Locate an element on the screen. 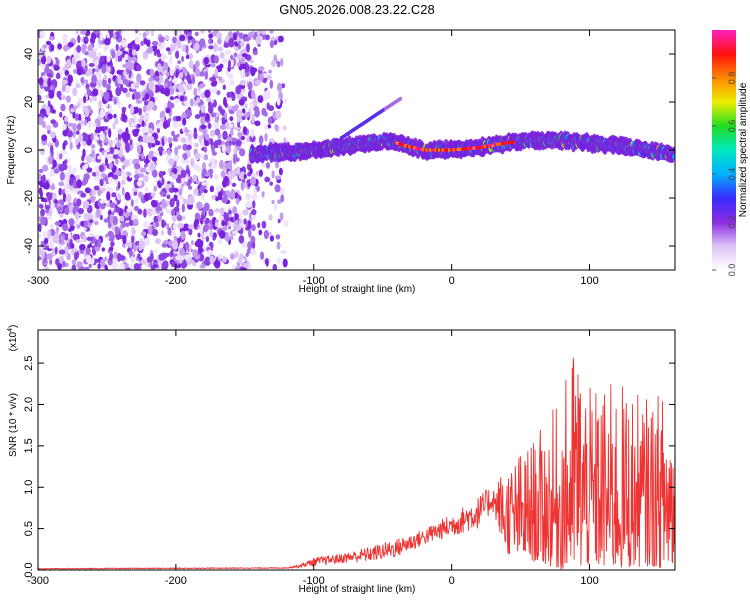  x-tick-label: 0 is located at coordinates (452, 281).